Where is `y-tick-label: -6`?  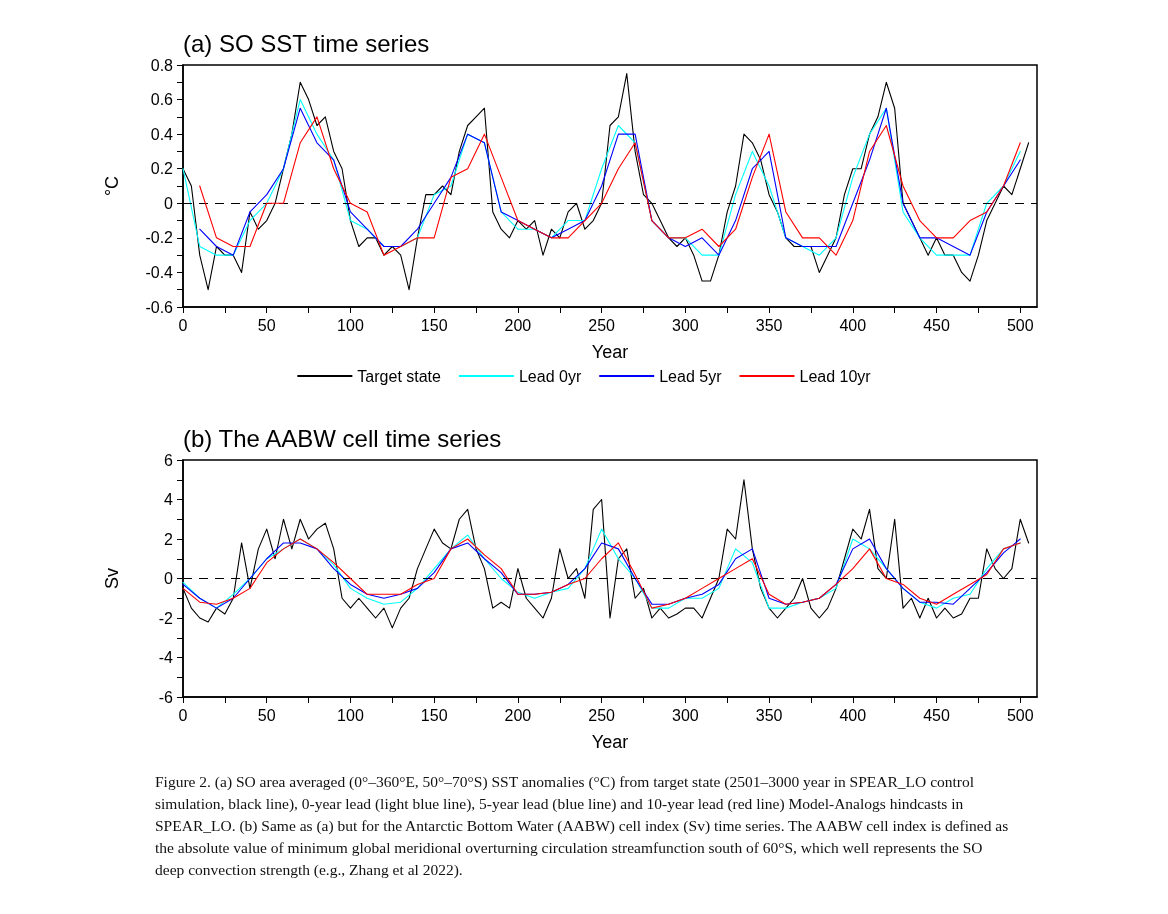
y-tick-label: -6 is located at coordinates (166, 697).